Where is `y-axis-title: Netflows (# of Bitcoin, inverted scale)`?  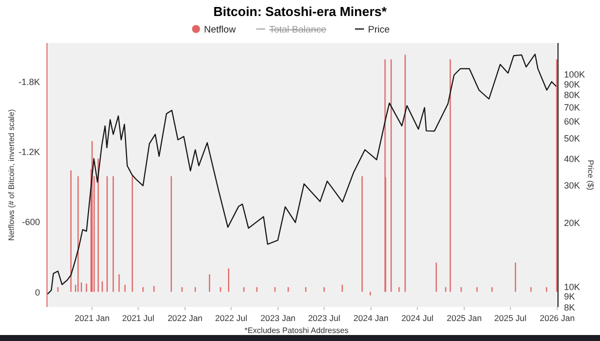 y-axis-title: Netflows (# of Bitcoin, inverted scale) is located at coordinates (11, 174).